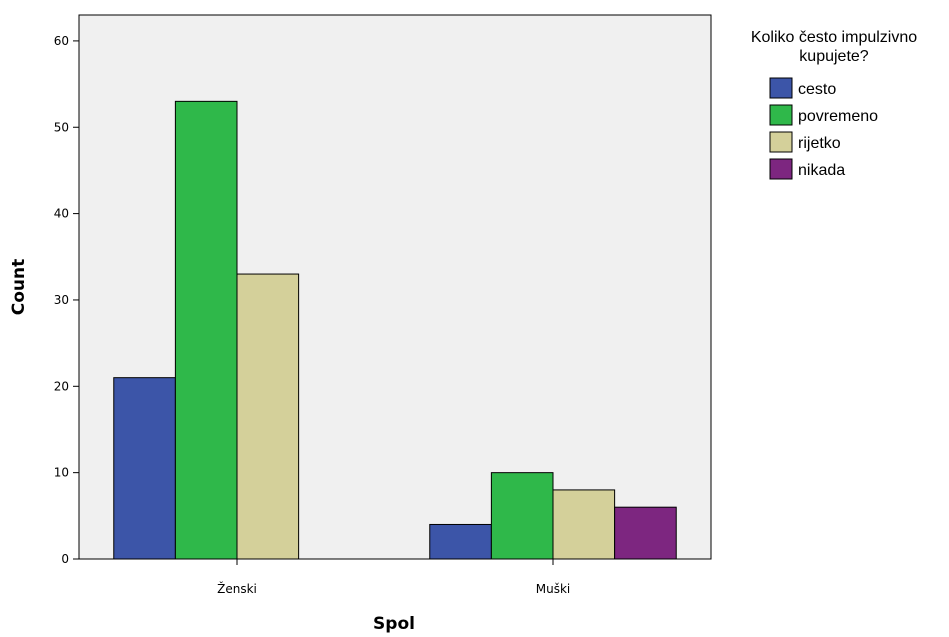 The height and width of the screenshot is (637, 949). What do you see at coordinates (61, 127) in the screenshot?
I see `y-tick-label: 50` at bounding box center [61, 127].